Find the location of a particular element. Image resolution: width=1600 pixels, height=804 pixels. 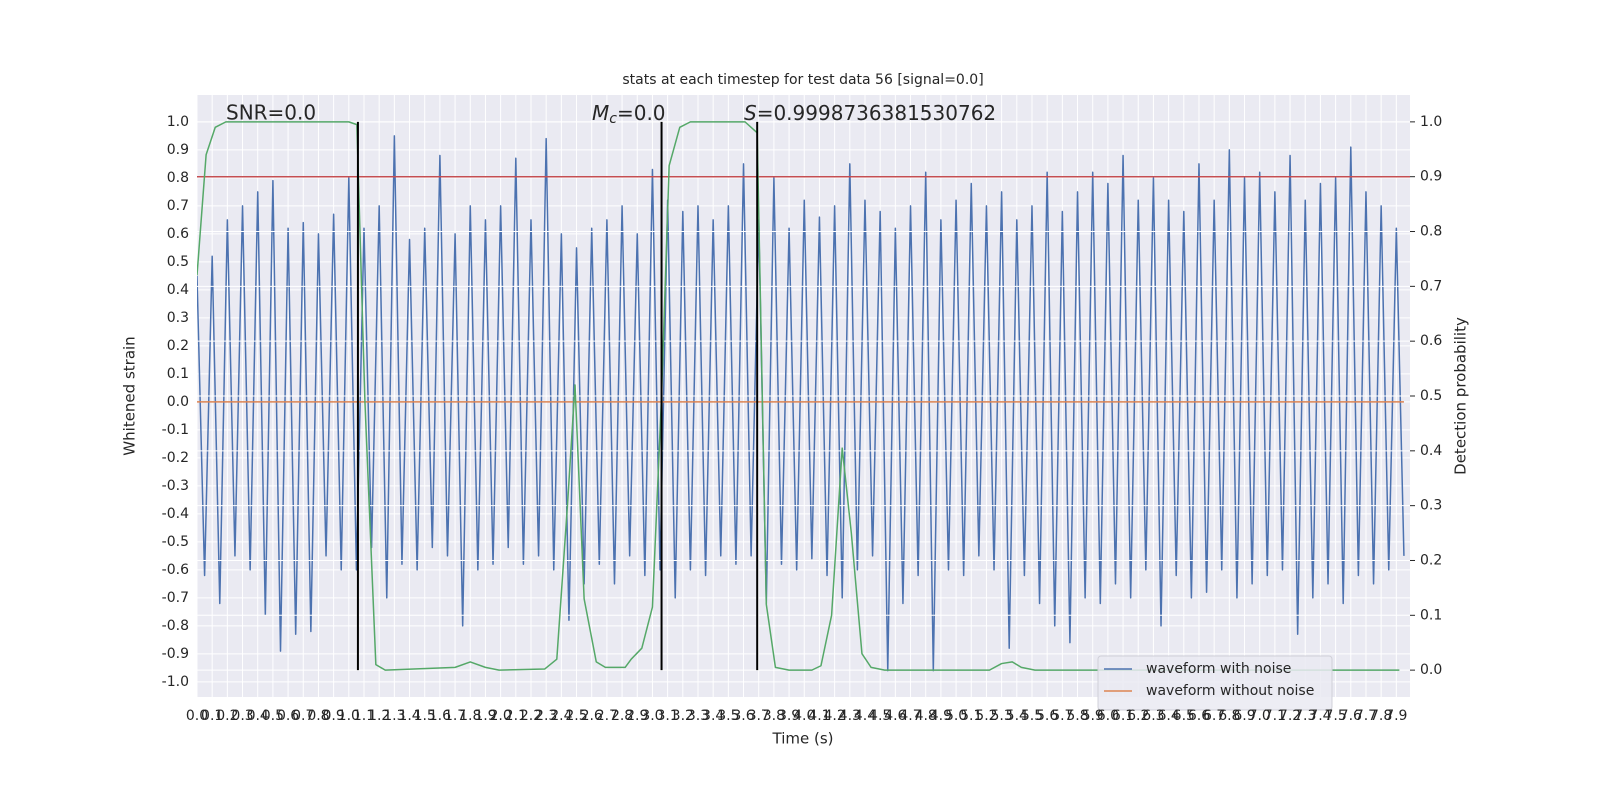

x-tick-label: 4.1 is located at coordinates (819, 716).